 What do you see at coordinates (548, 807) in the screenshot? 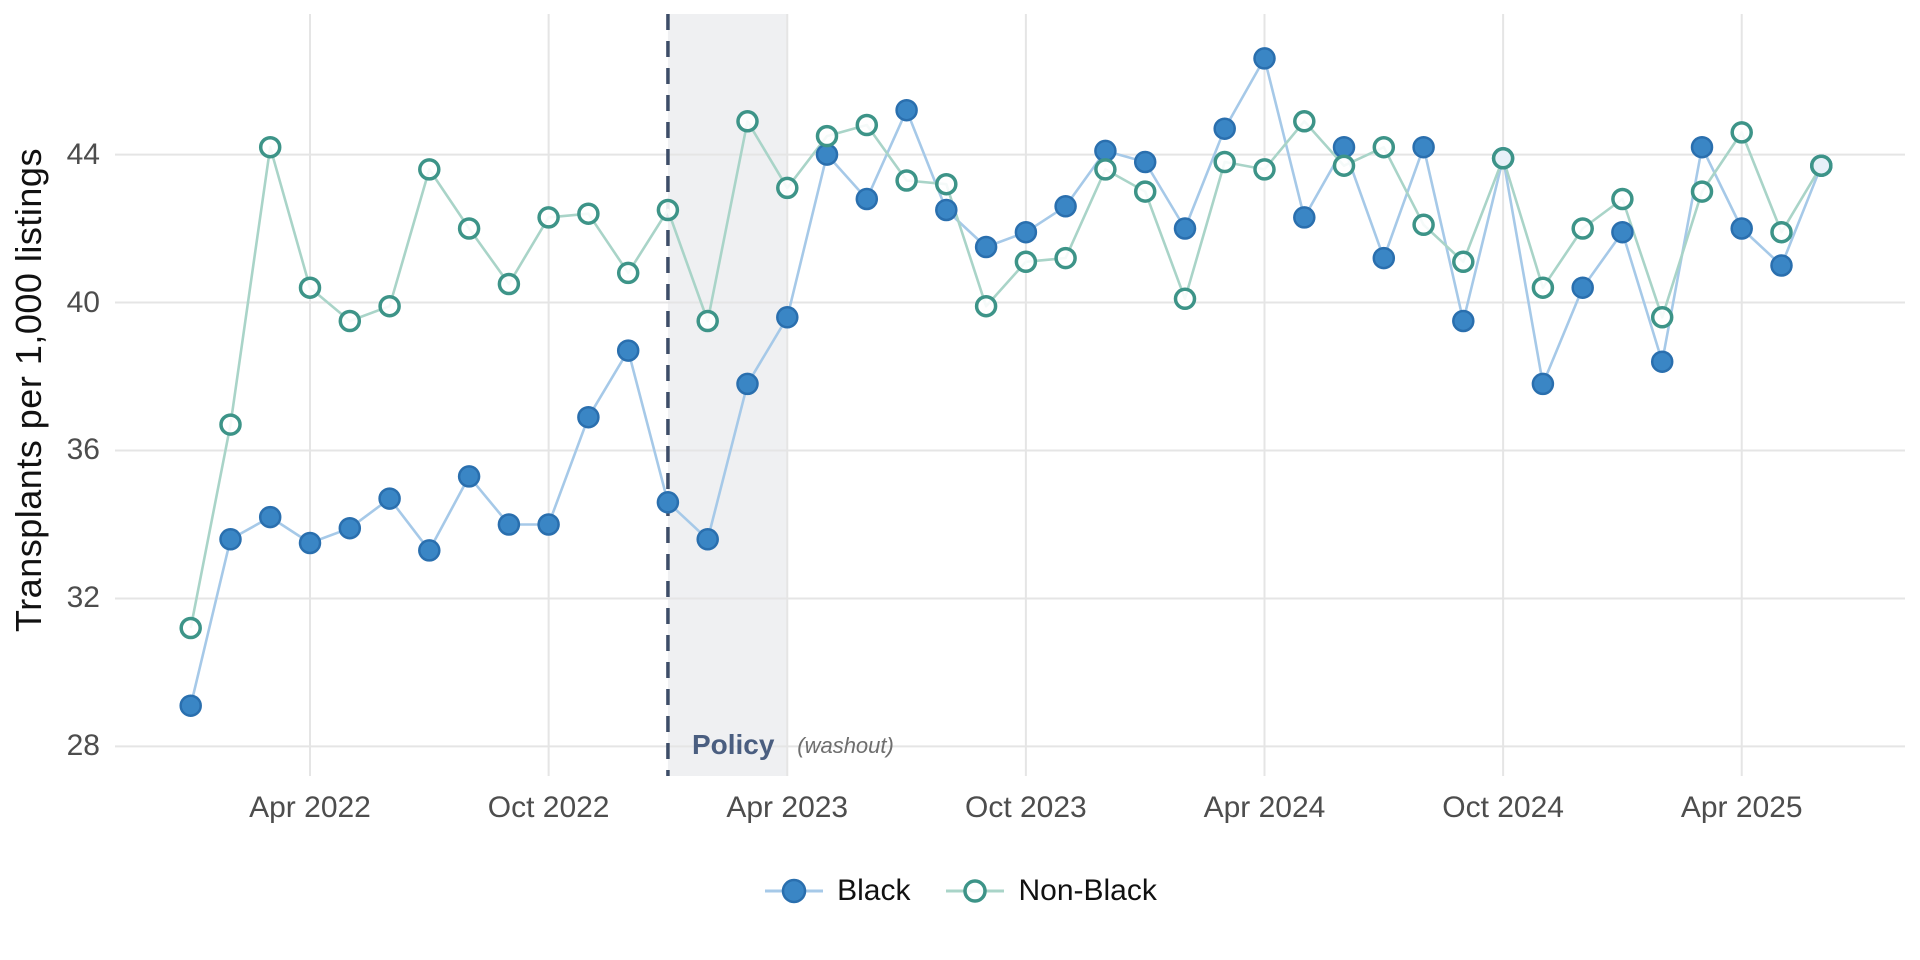
I see `x-tick-label: Oct 2022` at bounding box center [548, 807].